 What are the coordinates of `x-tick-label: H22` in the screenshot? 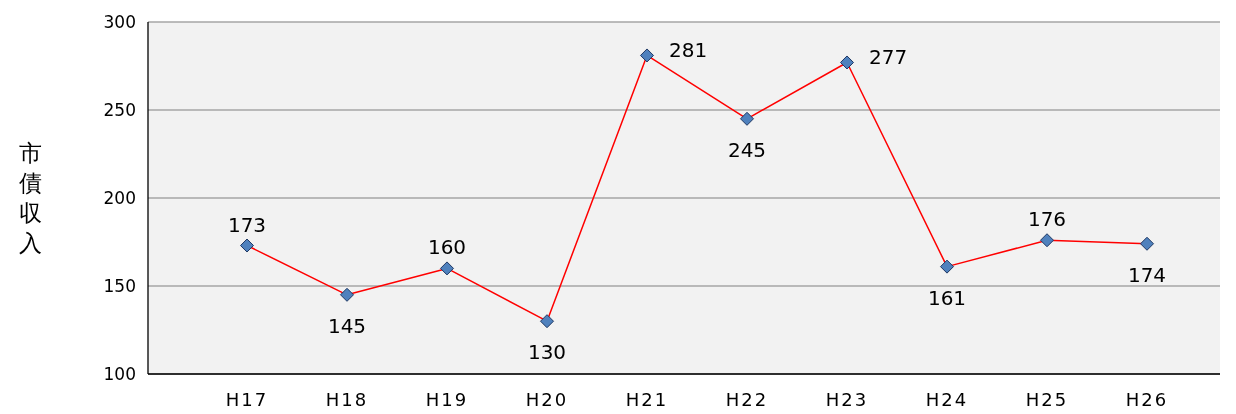 It's located at (747, 399).